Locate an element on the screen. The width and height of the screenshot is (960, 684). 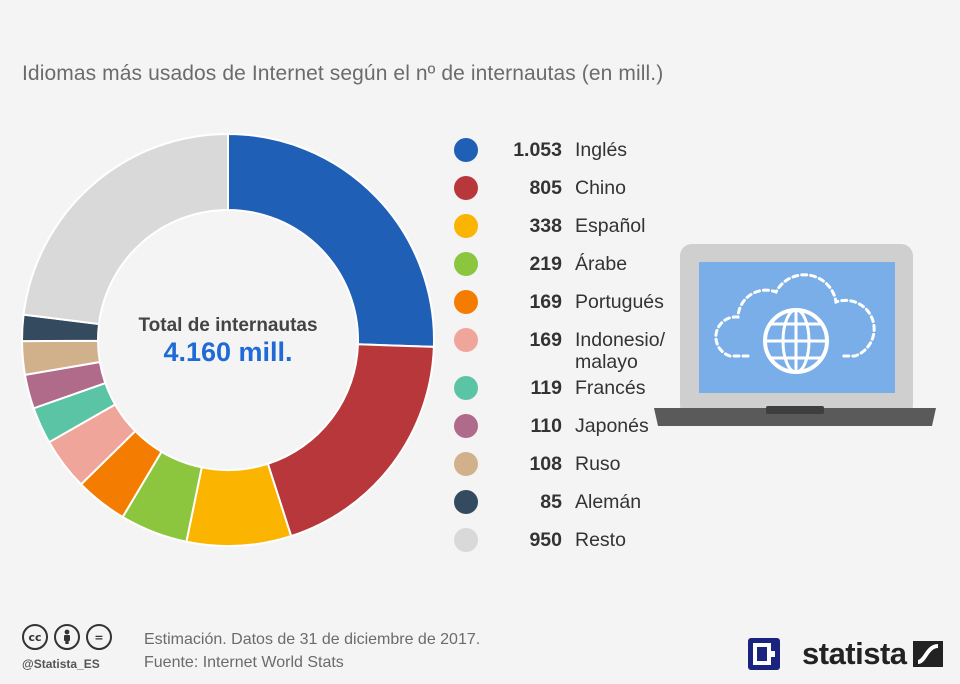
legend-label-6: Francés is located at coordinates (610, 388).